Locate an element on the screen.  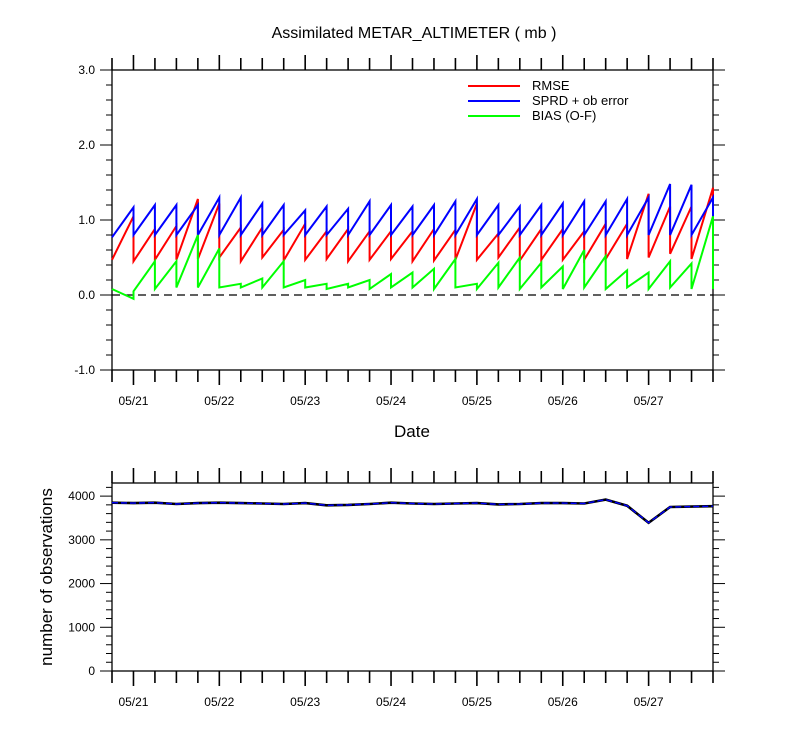
top-y-tick-label: 1.0 is located at coordinates (86, 220).